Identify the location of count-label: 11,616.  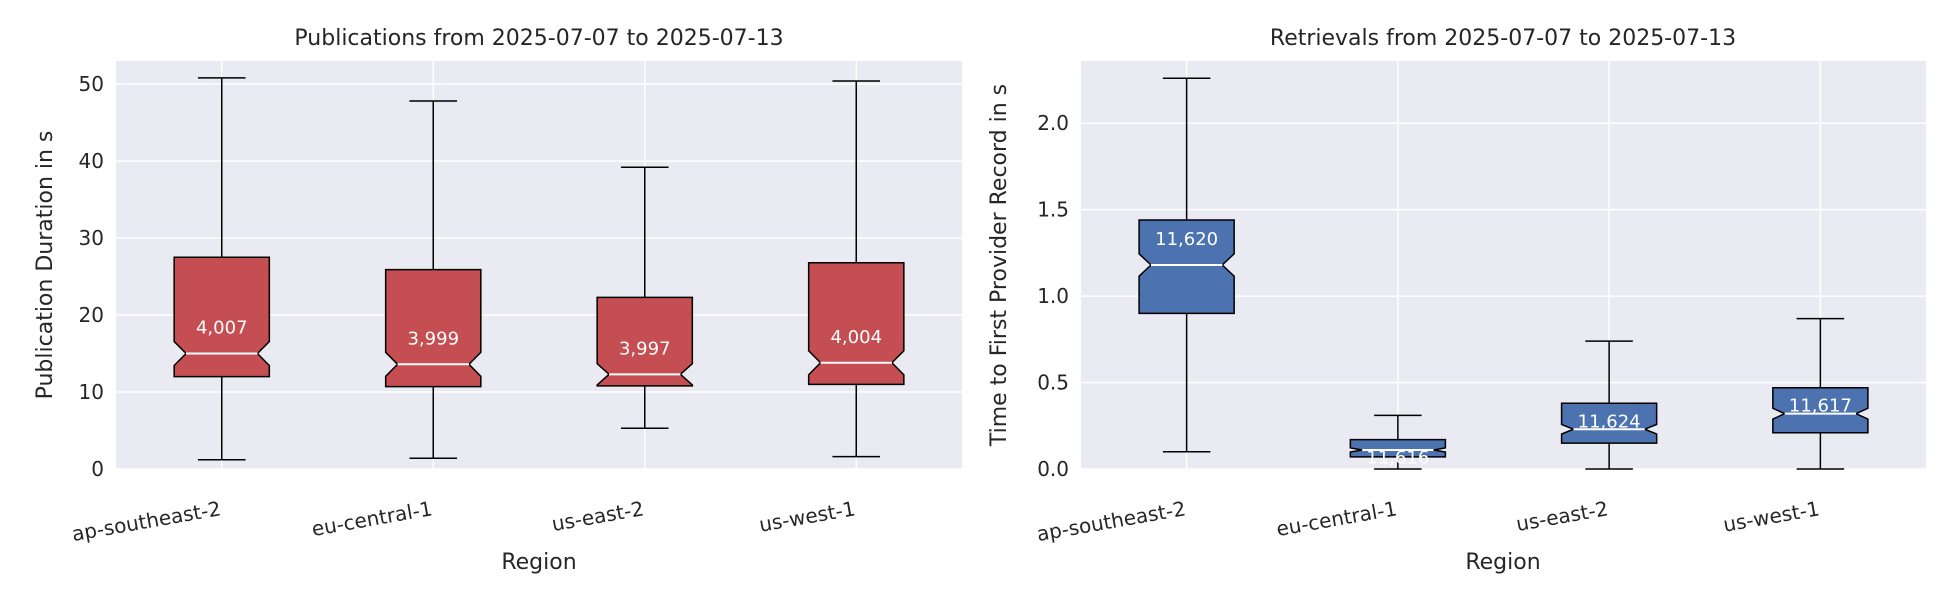
(1397, 458).